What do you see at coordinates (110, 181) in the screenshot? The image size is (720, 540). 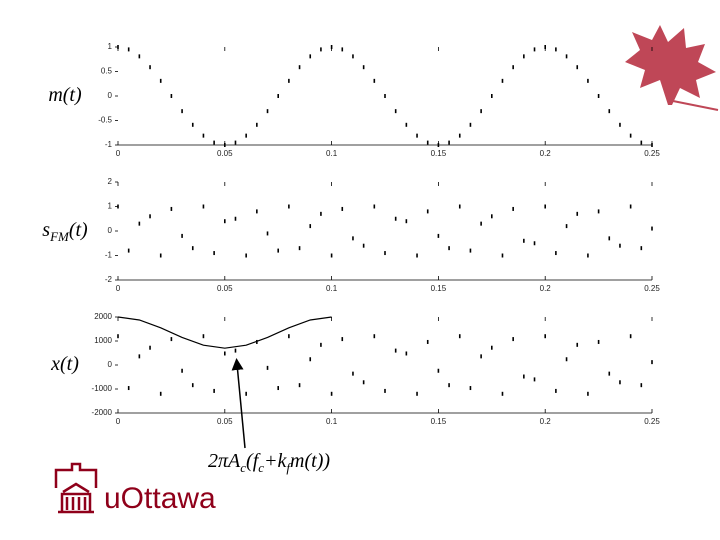 I see `y-tick-label: 2` at bounding box center [110, 181].